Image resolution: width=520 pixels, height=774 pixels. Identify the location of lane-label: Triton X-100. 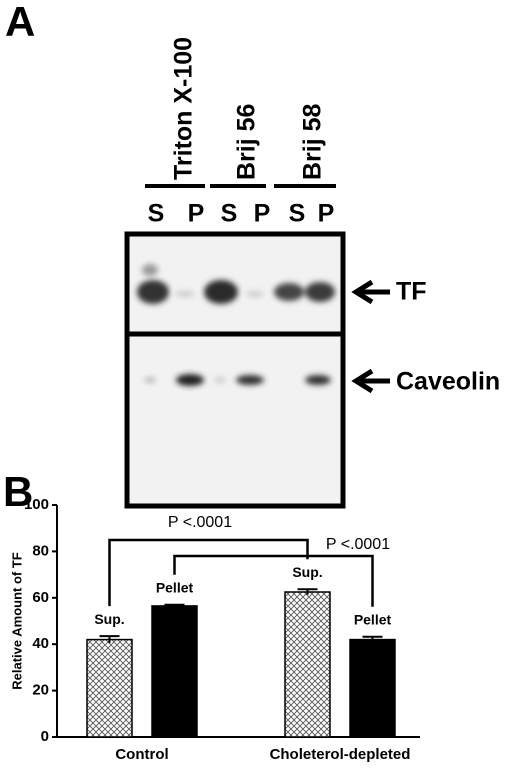
(184, 108).